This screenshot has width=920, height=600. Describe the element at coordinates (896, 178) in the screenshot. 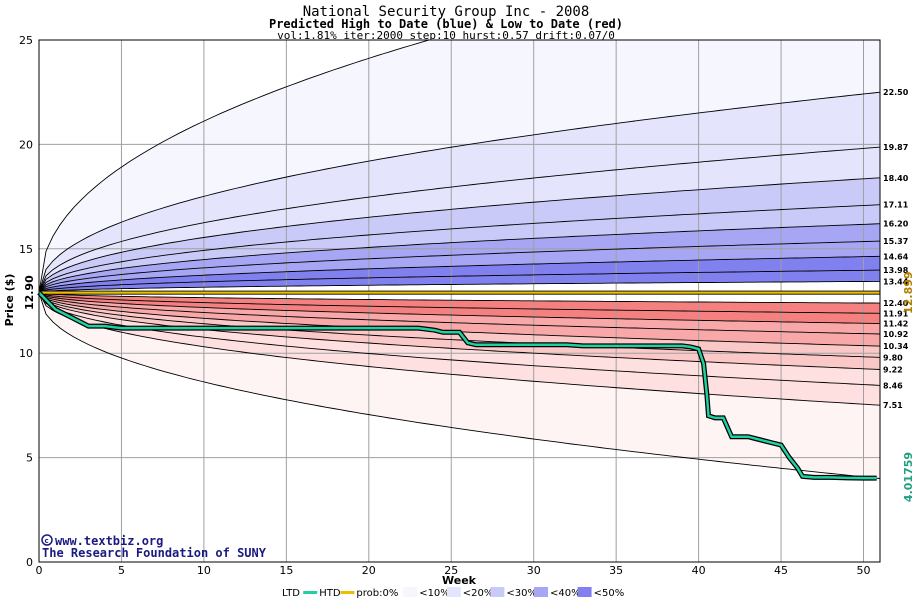

I see `percentile-end-label: 18.40` at that location.